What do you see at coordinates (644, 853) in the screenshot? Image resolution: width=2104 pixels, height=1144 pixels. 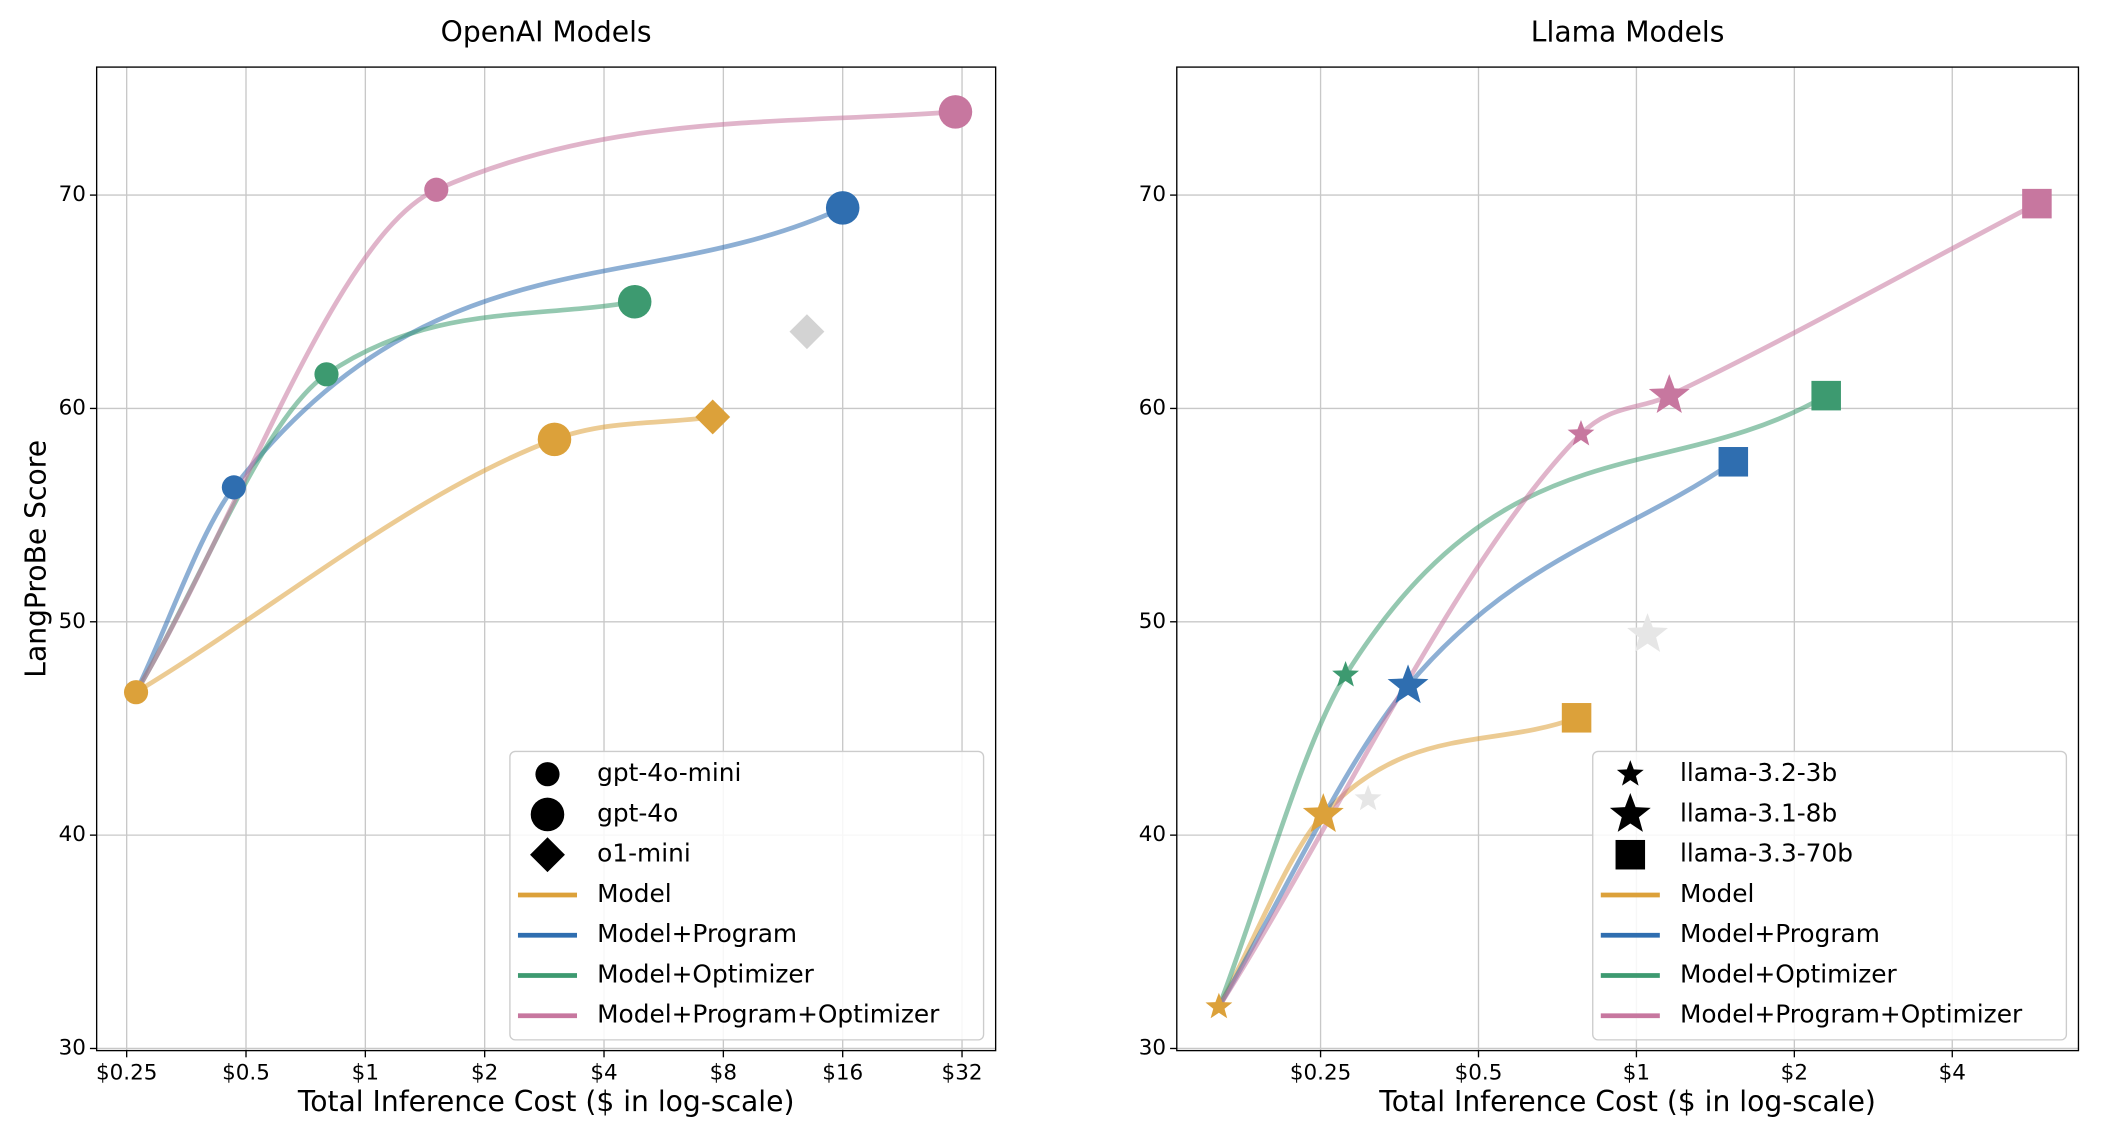 I see `legend-label: o1-mini` at bounding box center [644, 853].